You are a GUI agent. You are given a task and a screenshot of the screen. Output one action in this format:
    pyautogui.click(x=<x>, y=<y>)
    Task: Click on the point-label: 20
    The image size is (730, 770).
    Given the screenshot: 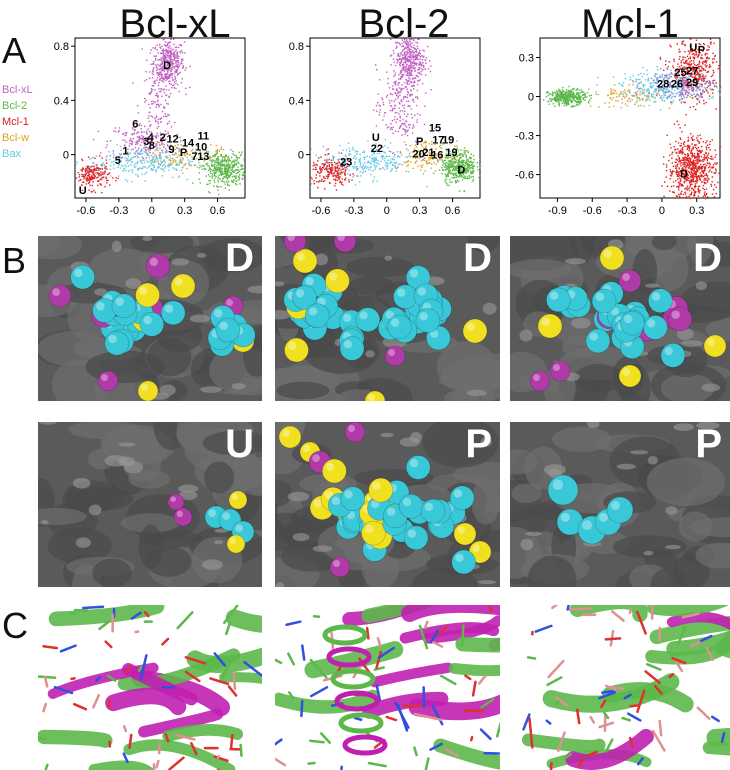 What is the action you would take?
    pyautogui.click(x=418, y=154)
    